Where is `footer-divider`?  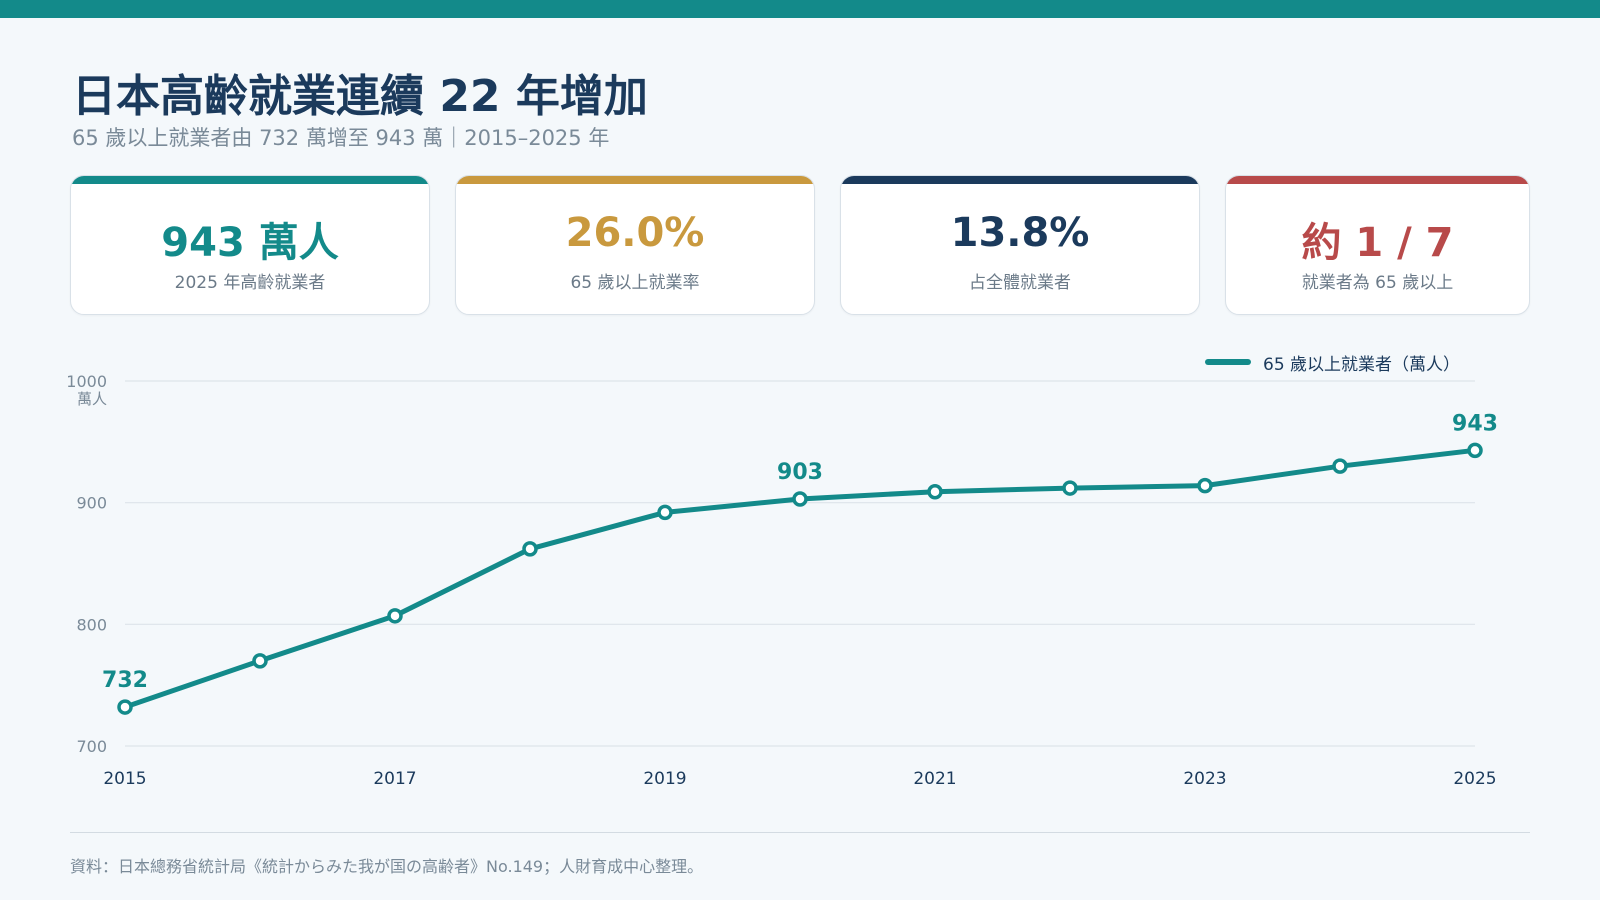 footer-divider is located at coordinates (800, 832).